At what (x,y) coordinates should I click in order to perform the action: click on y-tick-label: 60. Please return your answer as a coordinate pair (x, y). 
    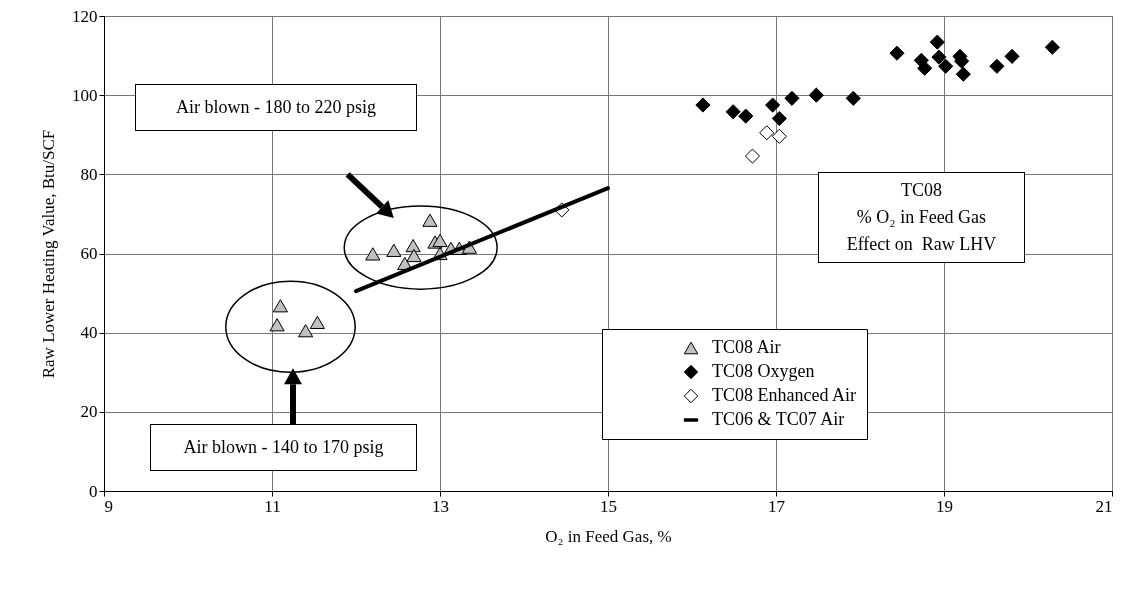
    Looking at the image, I should click on (89, 253).